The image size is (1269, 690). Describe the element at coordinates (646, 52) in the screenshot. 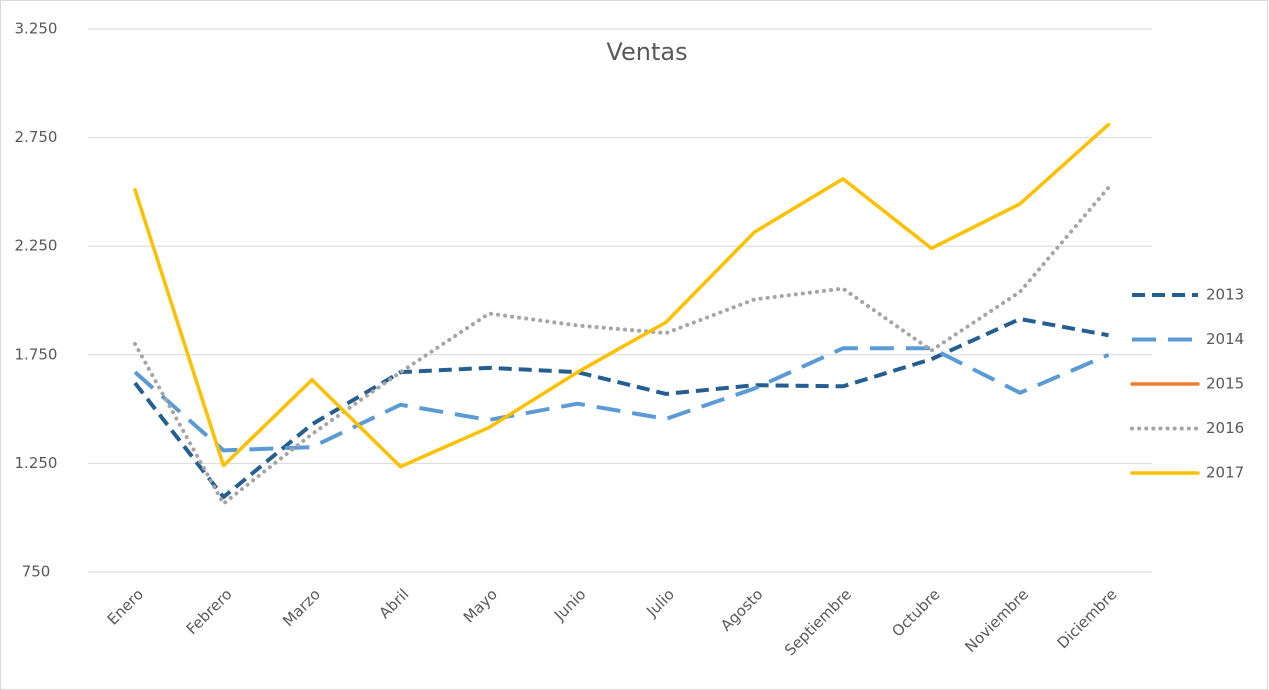

I see `chart-title: Ventas` at that location.